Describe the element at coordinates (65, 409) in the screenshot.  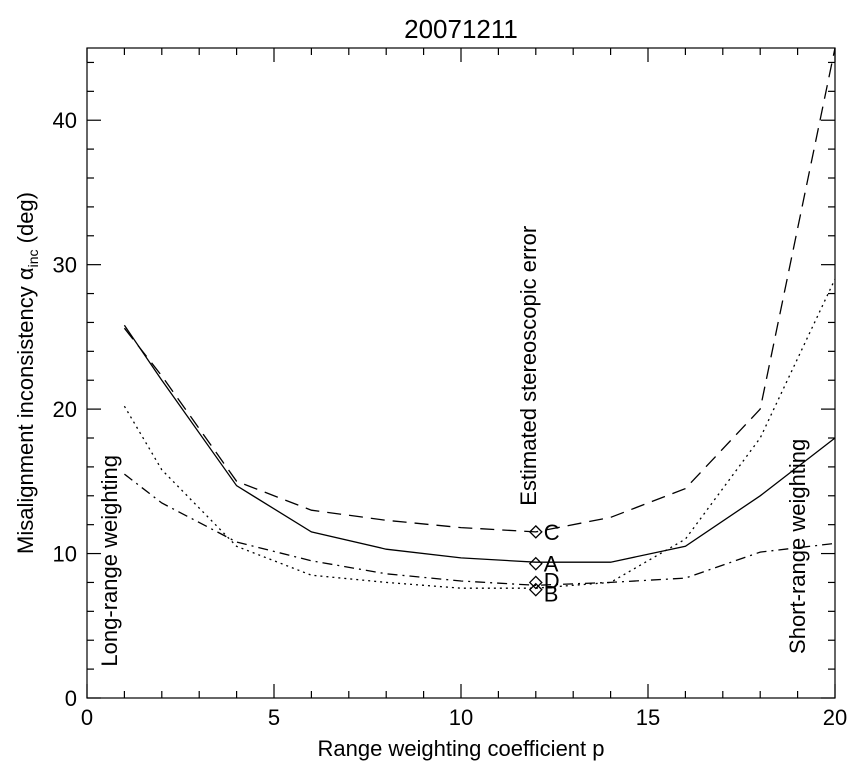
I see `y-tick-label: 20` at that location.